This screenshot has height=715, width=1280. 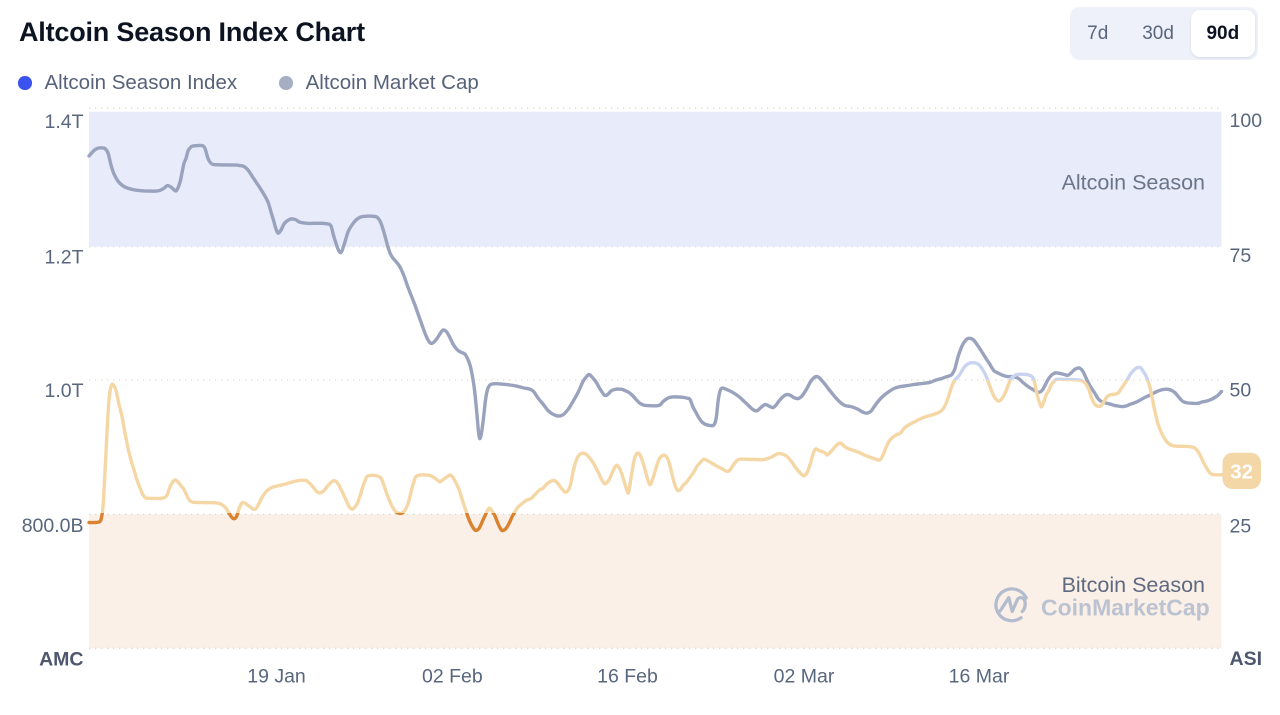 What do you see at coordinates (804, 676) in the screenshot?
I see `svg-text: 02 Mar` at bounding box center [804, 676].